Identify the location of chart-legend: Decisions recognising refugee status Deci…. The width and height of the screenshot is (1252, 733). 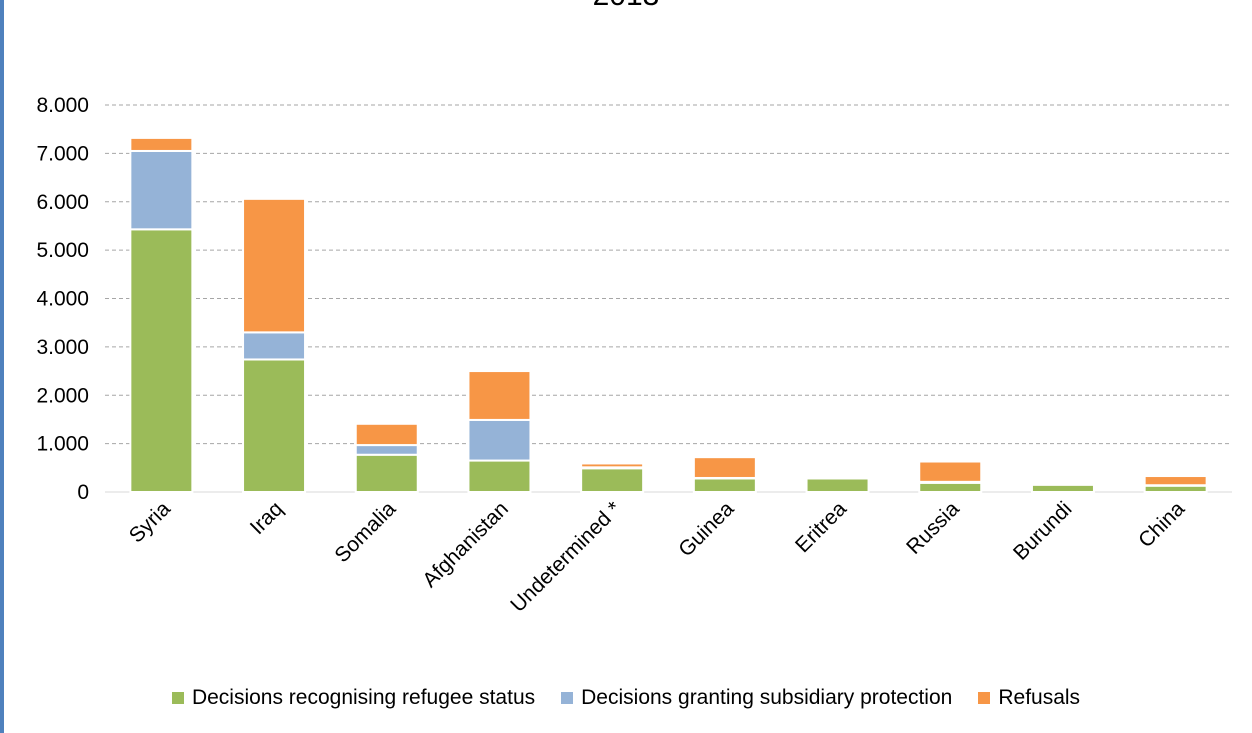
(626, 698).